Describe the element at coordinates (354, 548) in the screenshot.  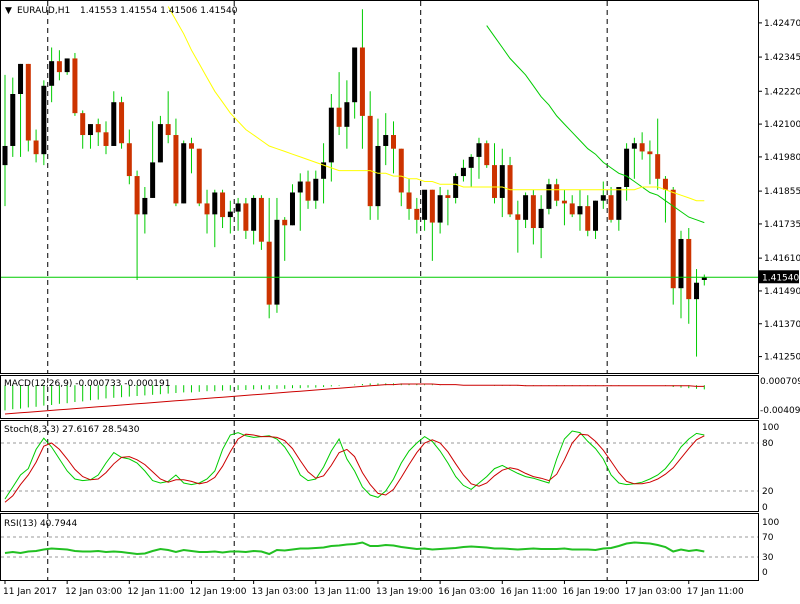
I see `rsi-chart` at that location.